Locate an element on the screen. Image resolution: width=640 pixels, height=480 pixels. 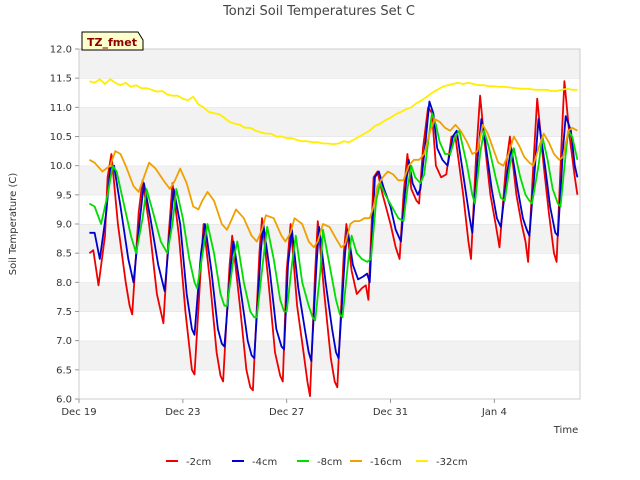
legend-label-2: -8cm is located at coordinates (329, 462).